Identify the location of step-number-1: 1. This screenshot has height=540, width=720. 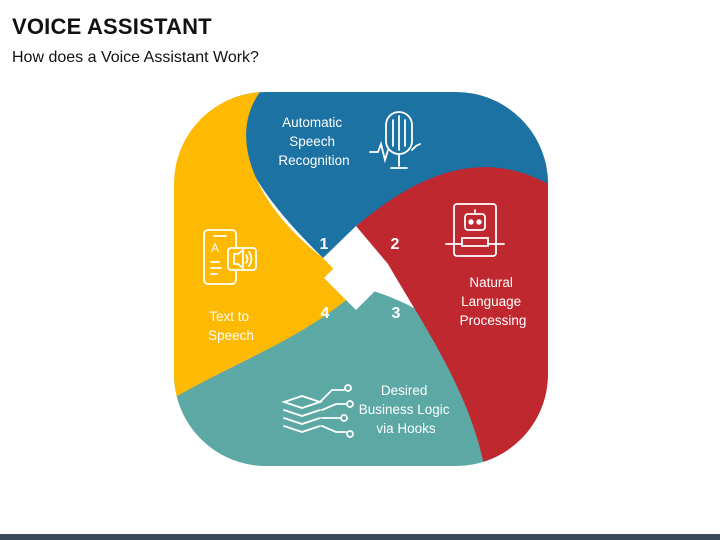
(324, 244).